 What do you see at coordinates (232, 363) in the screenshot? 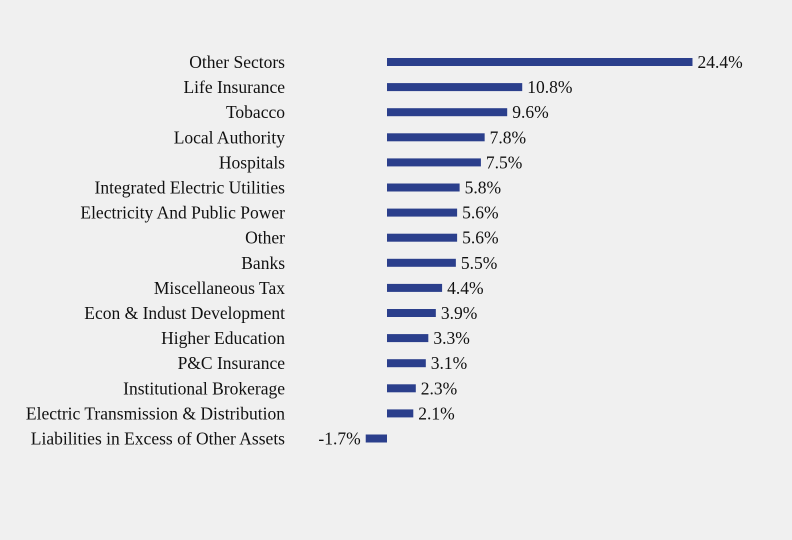
I see `category-label: P&C Insurance` at bounding box center [232, 363].